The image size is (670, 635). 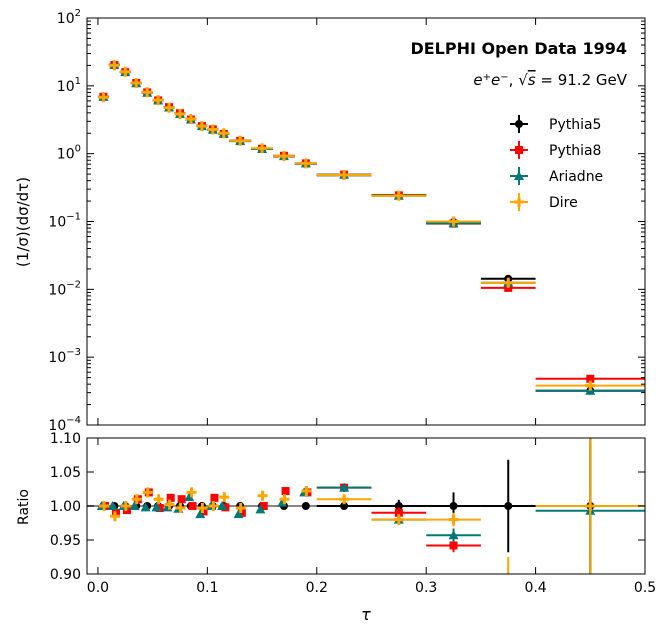 What do you see at coordinates (69, 17) in the screenshot?
I see `y-tick-label: 10²` at bounding box center [69, 17].